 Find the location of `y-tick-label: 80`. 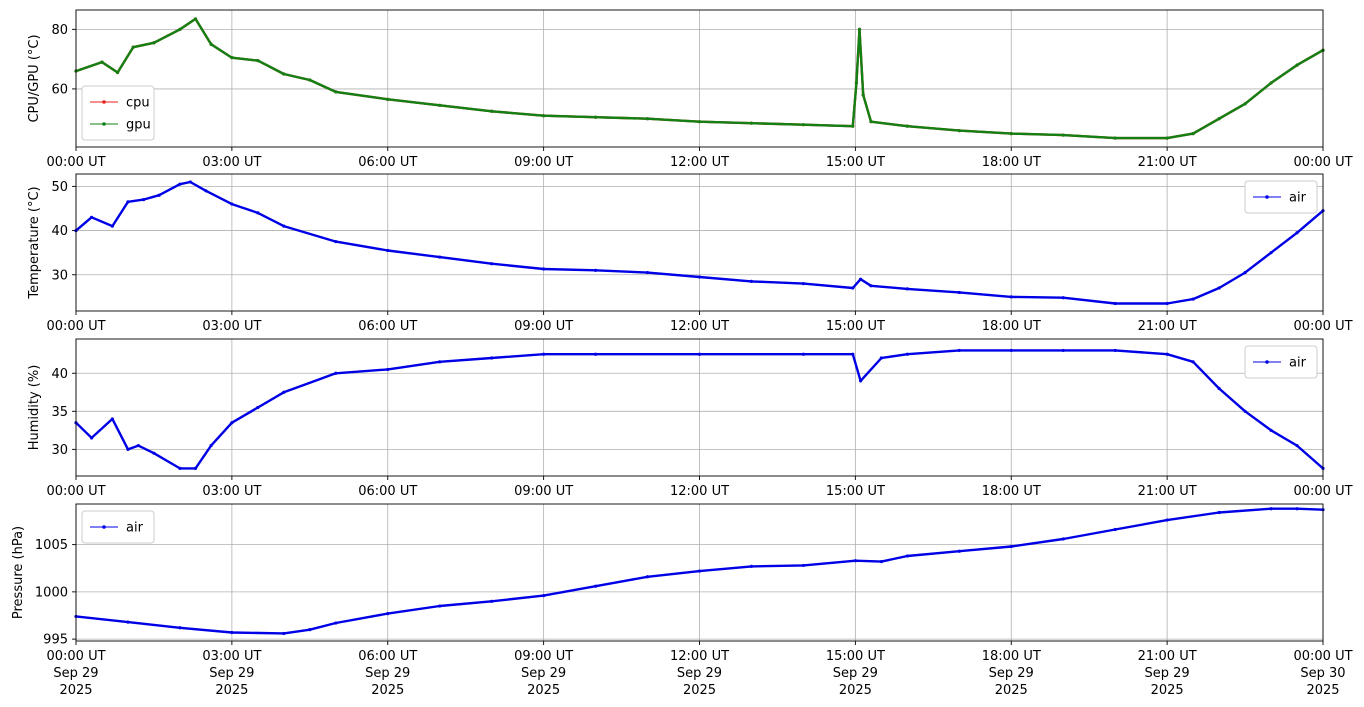

y-tick-label: 80 is located at coordinates (59, 30).